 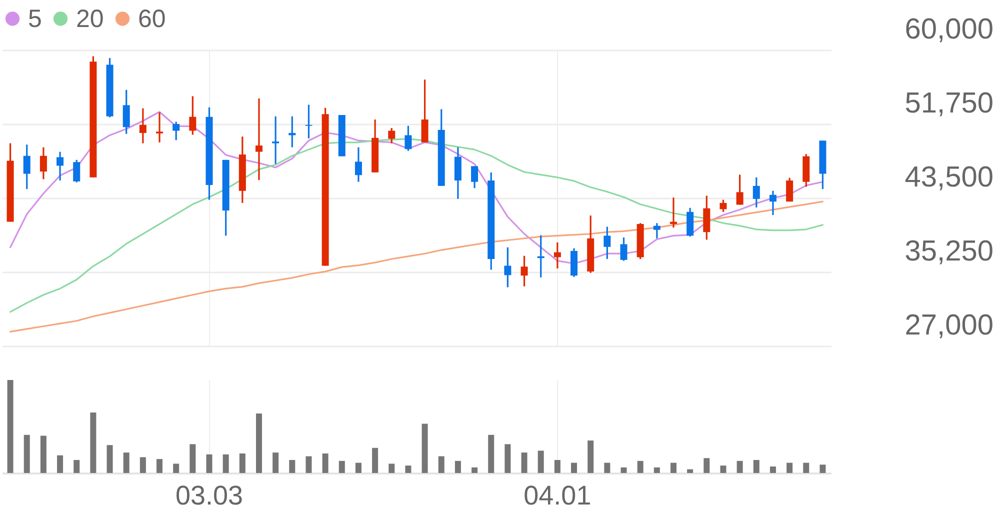 I want to click on y-tick-label: 60,000, so click(x=949, y=30).